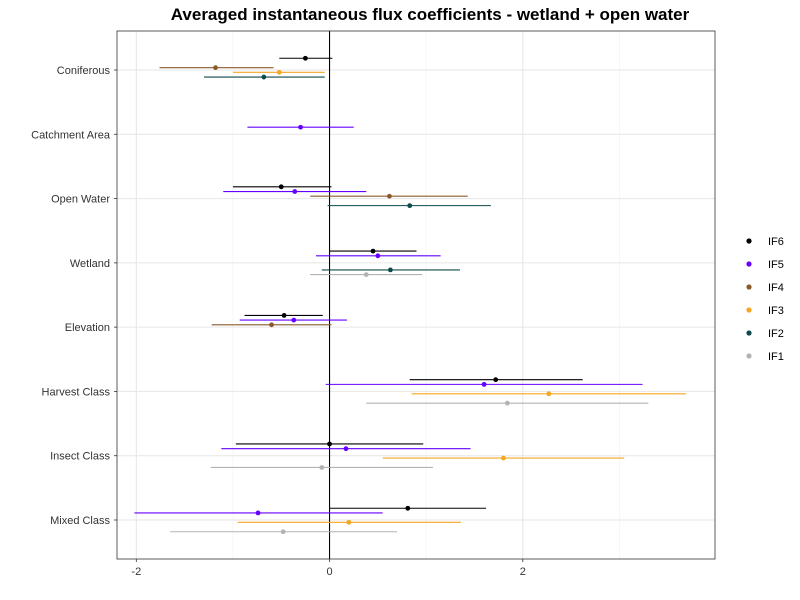 The width and height of the screenshot is (800, 600). I want to click on x-tick-label: 2, so click(523, 572).